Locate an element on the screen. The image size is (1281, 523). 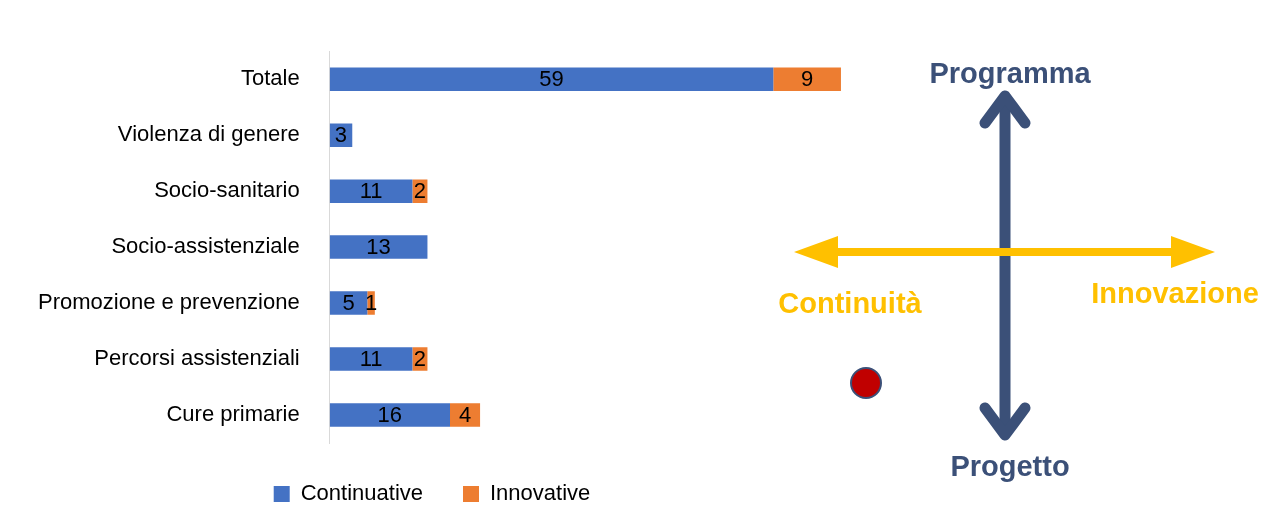
y-tick-label: Promozione e prevenzione is located at coordinates (168, 302).